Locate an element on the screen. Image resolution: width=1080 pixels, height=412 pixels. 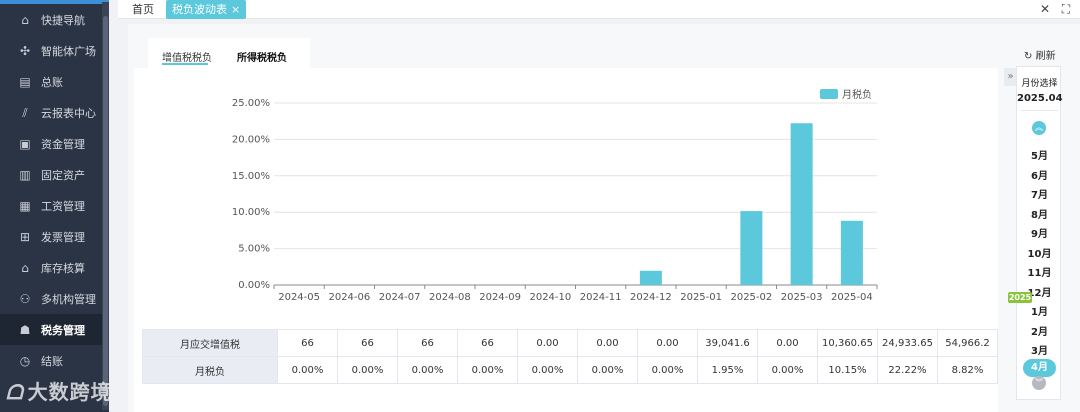
table-cell: 8.82% is located at coordinates (967, 370).